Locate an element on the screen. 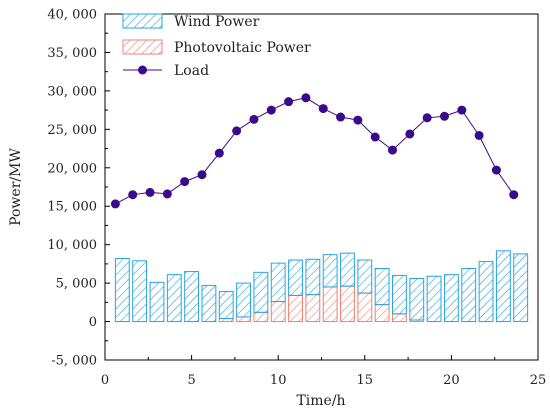 The height and width of the screenshot is (414, 550). x-tick-label: 15 is located at coordinates (365, 380).